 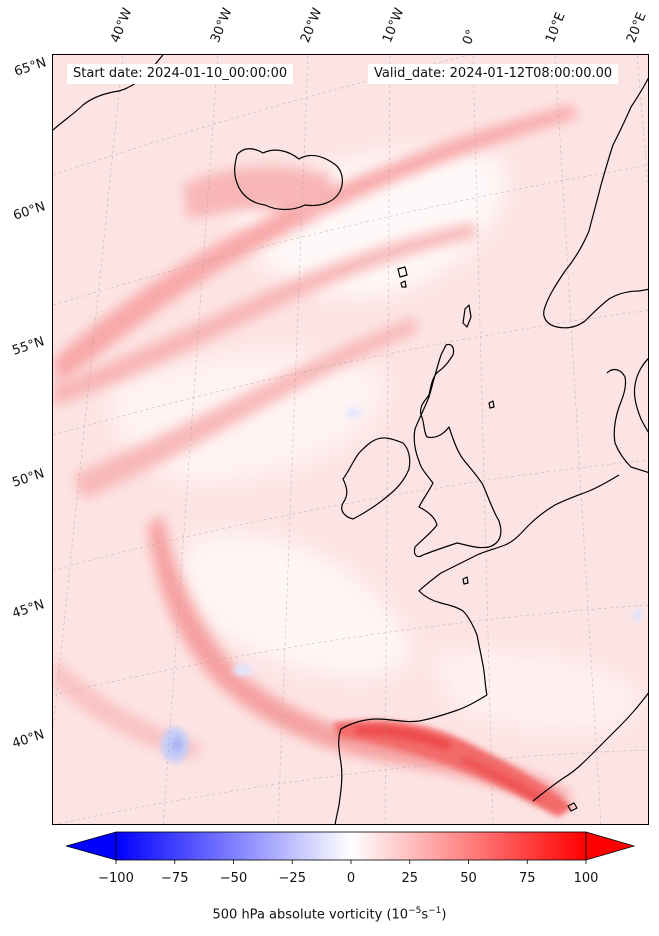 I want to click on lon-label-30w: 30°W, so click(x=222, y=25).